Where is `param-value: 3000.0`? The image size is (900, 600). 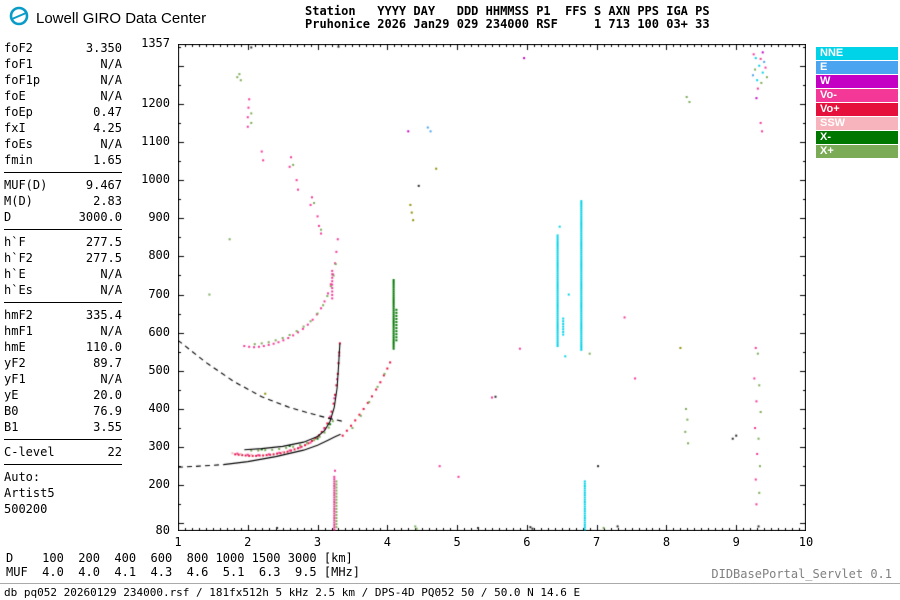
param-value: 3000.0 is located at coordinates (100, 217).